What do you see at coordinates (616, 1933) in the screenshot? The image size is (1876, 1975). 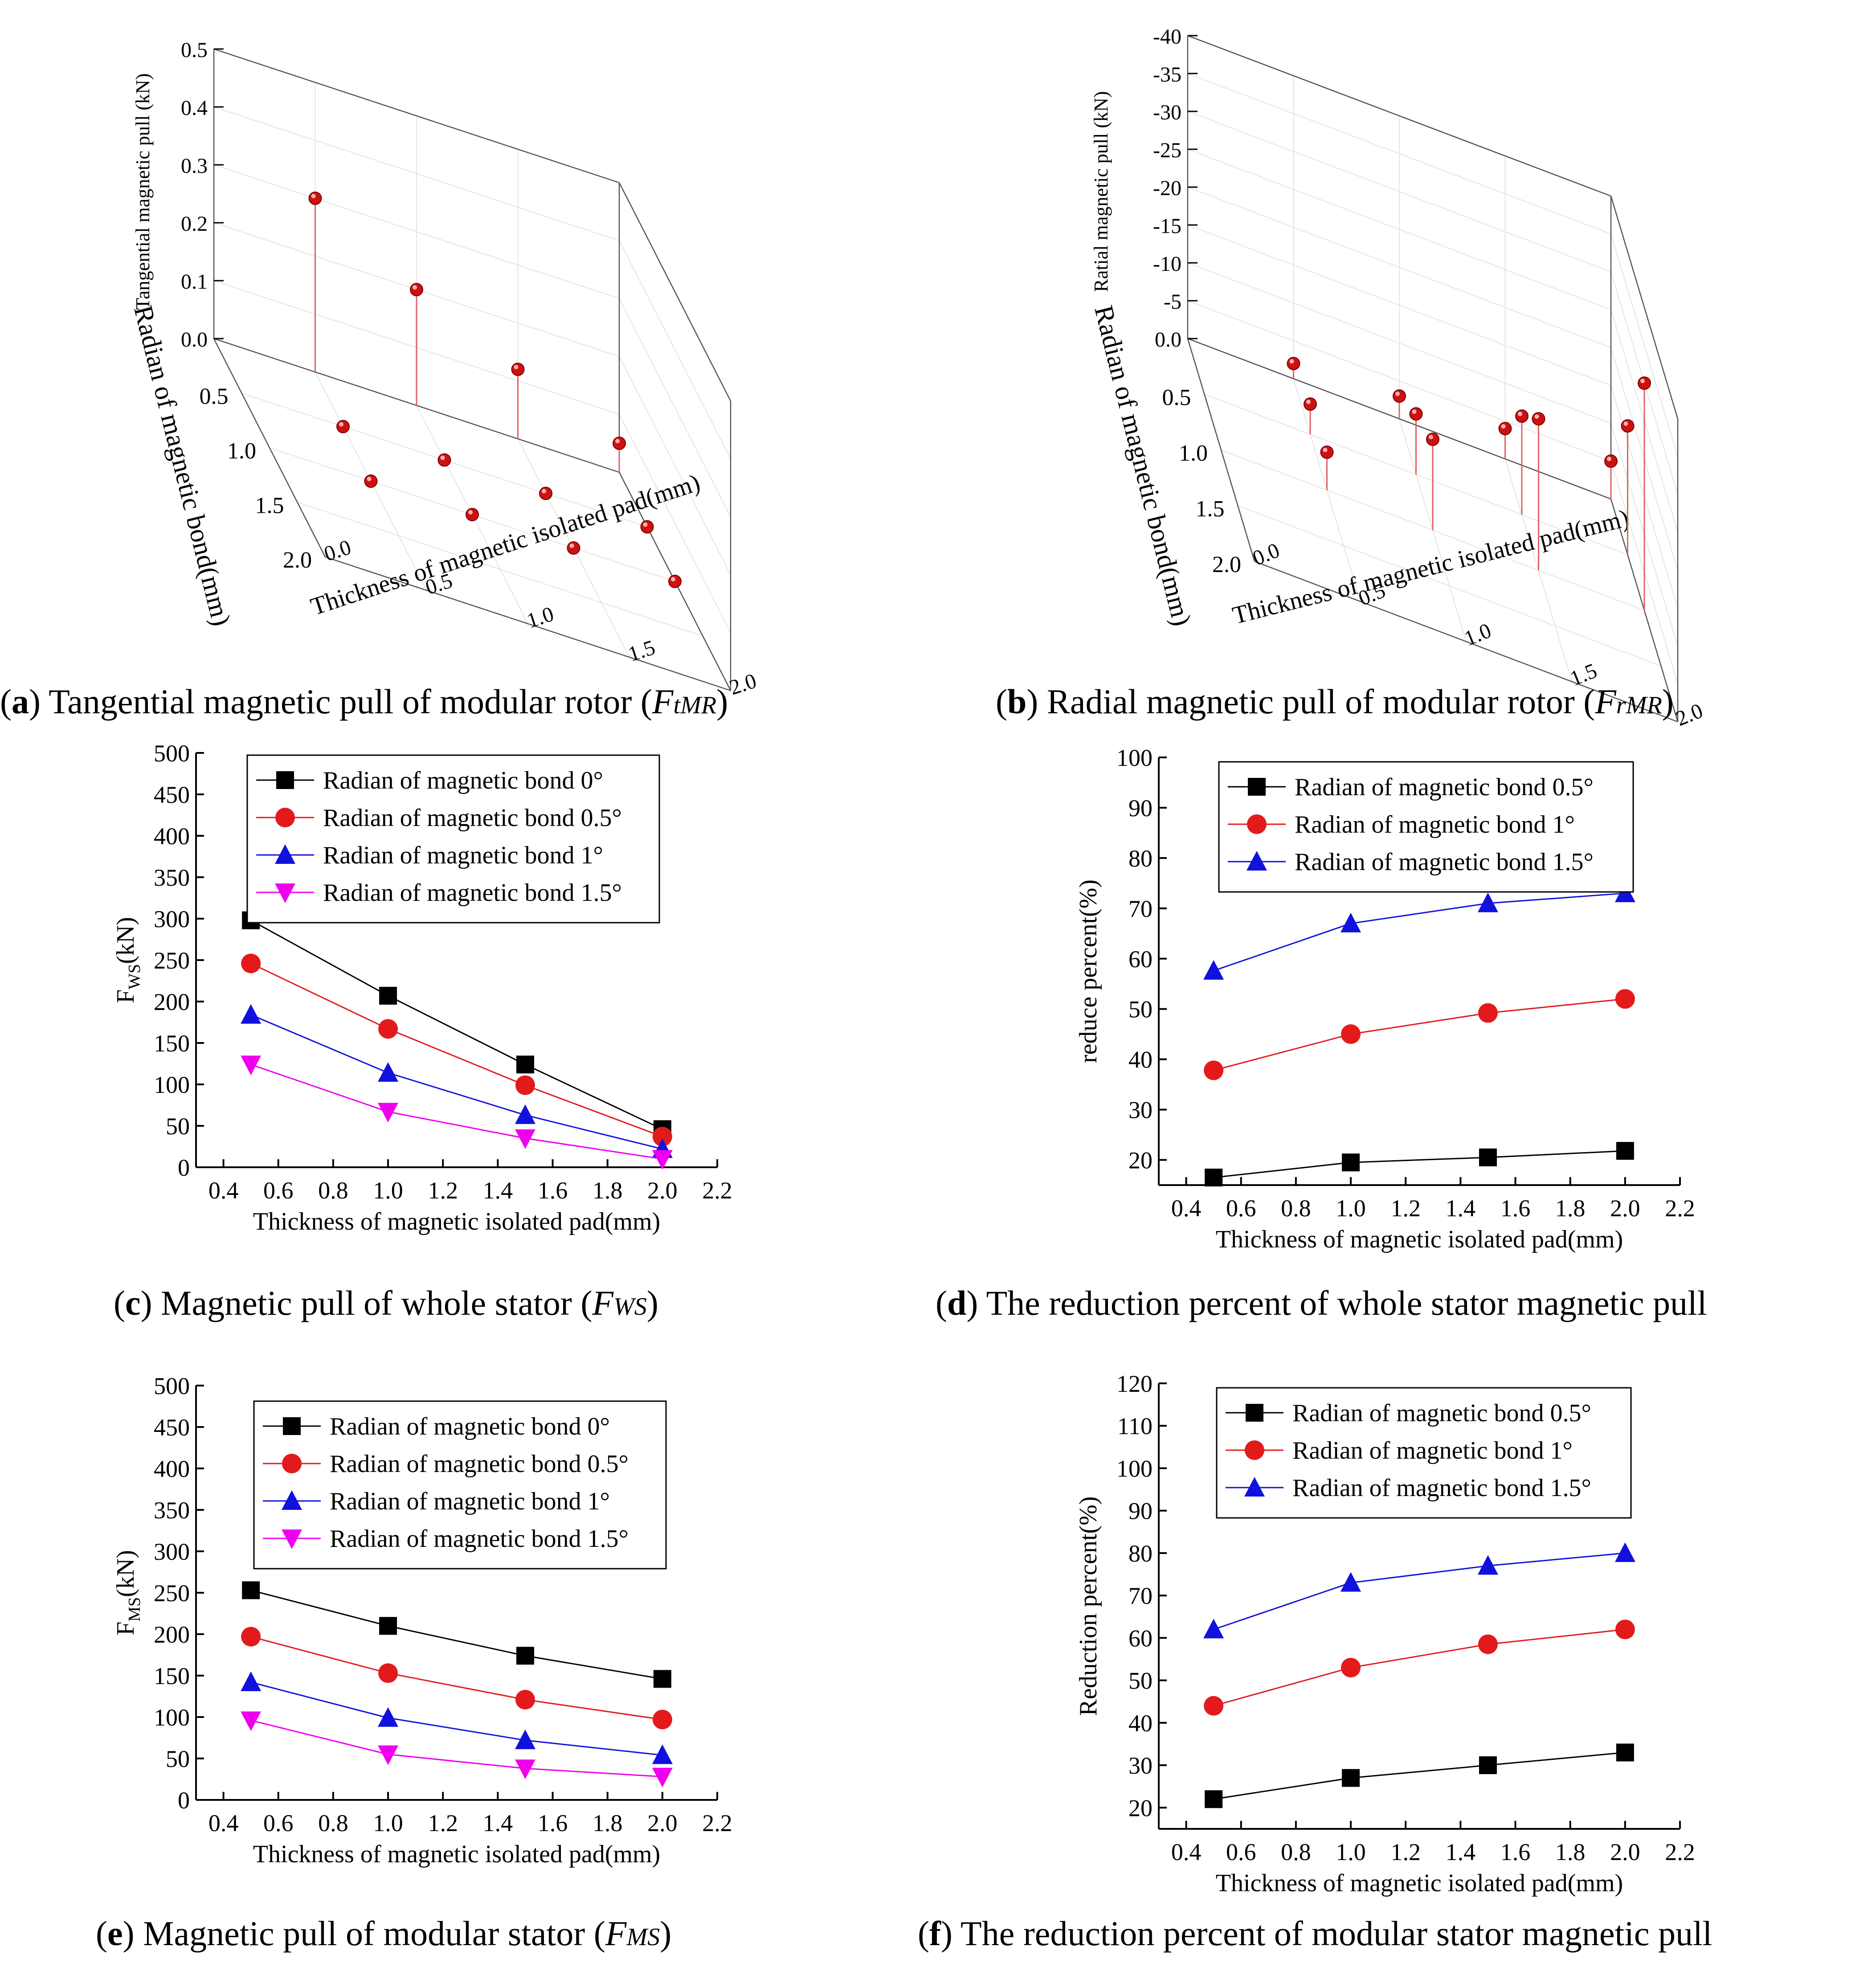 I see `caption-e-var: F` at bounding box center [616, 1933].